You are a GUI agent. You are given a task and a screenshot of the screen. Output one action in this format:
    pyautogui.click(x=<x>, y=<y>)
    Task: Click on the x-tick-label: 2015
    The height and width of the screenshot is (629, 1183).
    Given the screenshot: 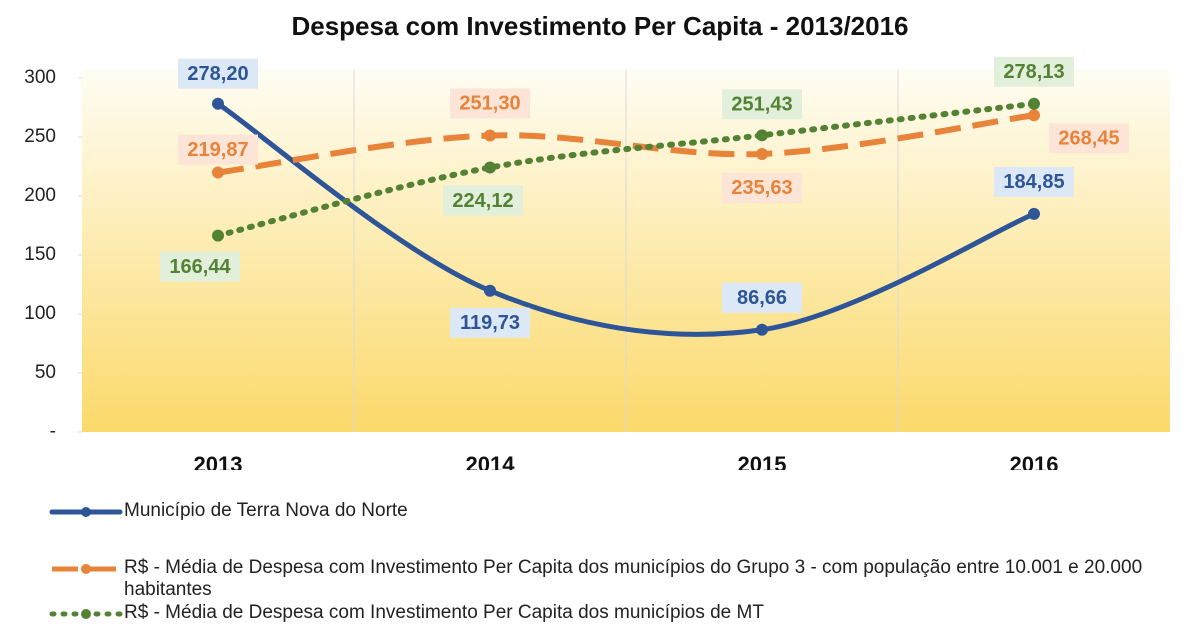 What is the action you would take?
    pyautogui.click(x=762, y=461)
    